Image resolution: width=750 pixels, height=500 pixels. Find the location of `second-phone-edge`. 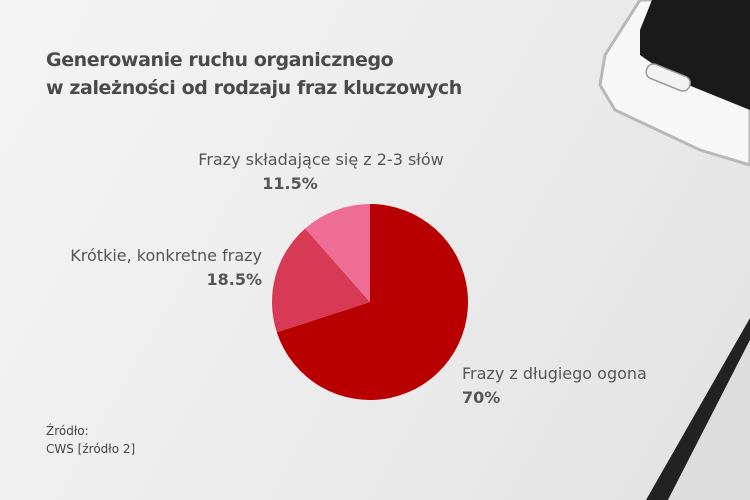

second-phone-edge is located at coordinates (698, 409).